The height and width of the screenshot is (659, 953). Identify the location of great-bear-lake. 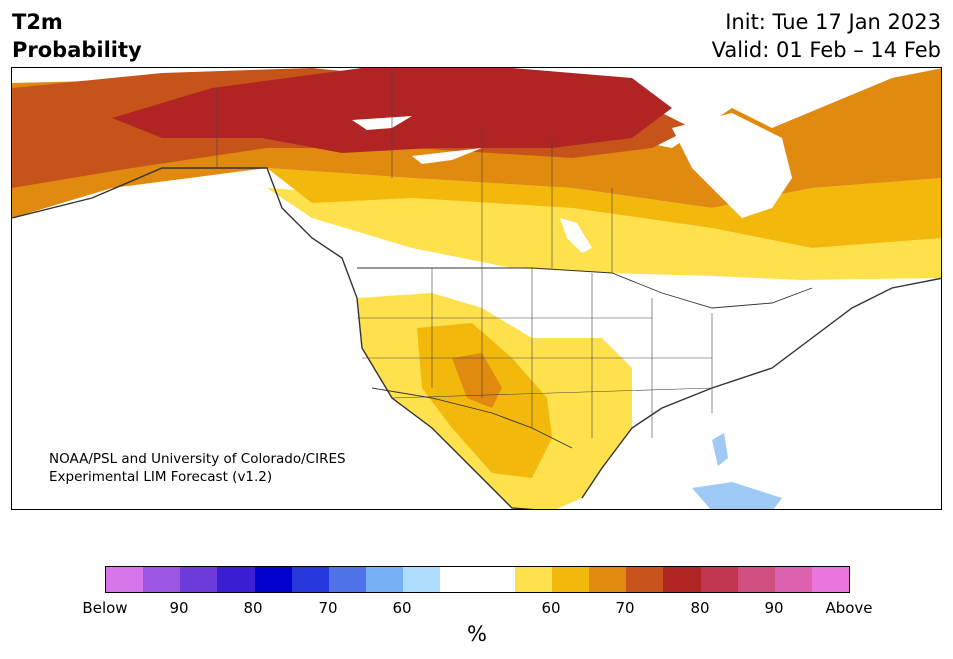
(382, 123).